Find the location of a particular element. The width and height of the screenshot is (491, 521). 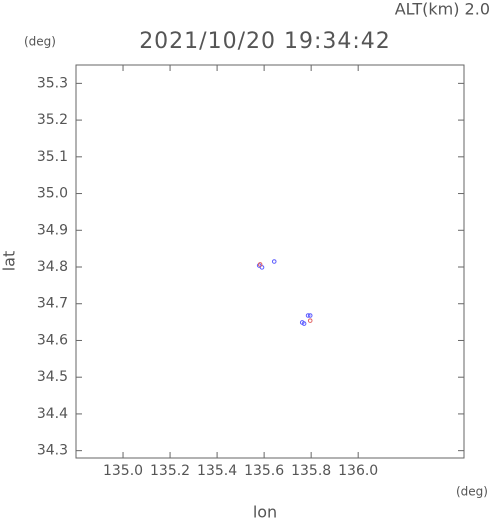

y-axis-label: lat is located at coordinates (9, 261).